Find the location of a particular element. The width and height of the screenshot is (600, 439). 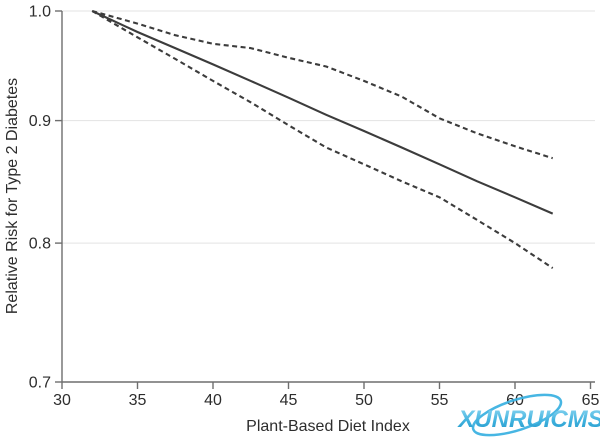

x-tick-label: 35 is located at coordinates (138, 400).